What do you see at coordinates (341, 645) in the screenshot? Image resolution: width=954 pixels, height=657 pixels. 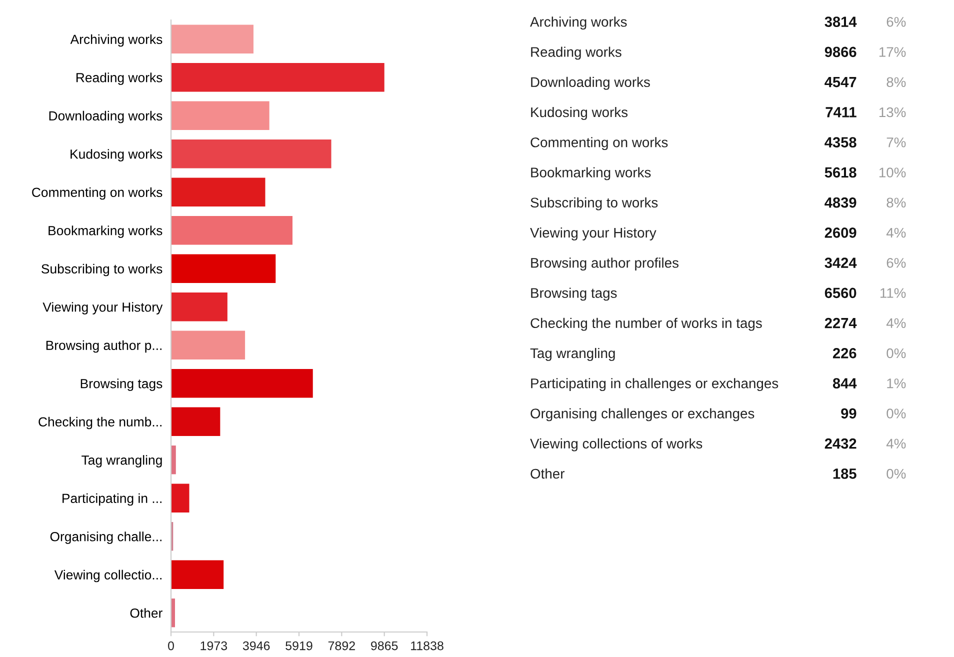 I see `x-tick-label: 7892` at bounding box center [341, 645].